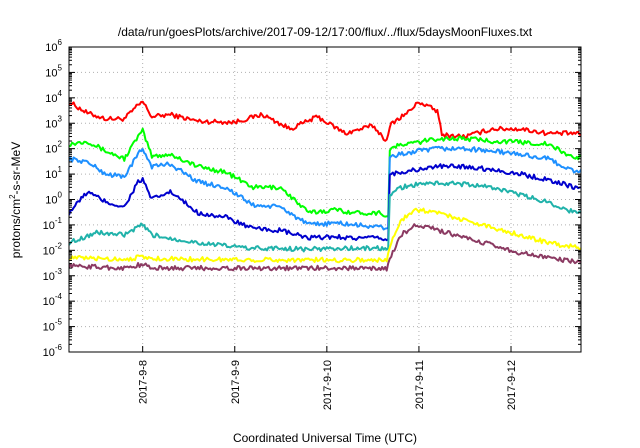 This screenshot has width=640, height=448. Describe the element at coordinates (59, 347) in the screenshot. I see `y-tick-exponent: -6` at that location.